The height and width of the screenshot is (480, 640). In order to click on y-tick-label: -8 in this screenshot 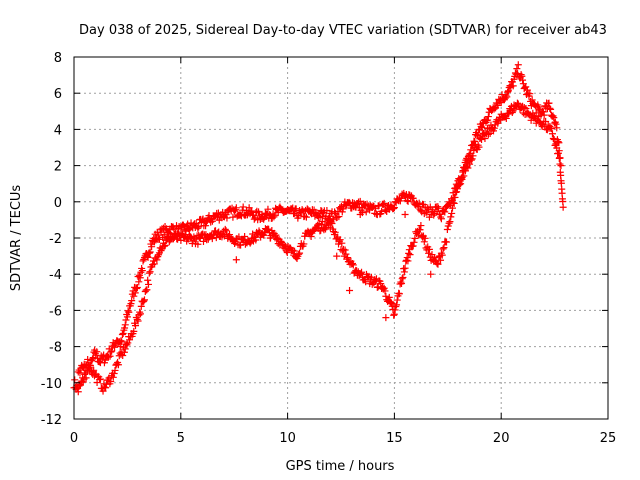, I will do `click(55, 348)`.